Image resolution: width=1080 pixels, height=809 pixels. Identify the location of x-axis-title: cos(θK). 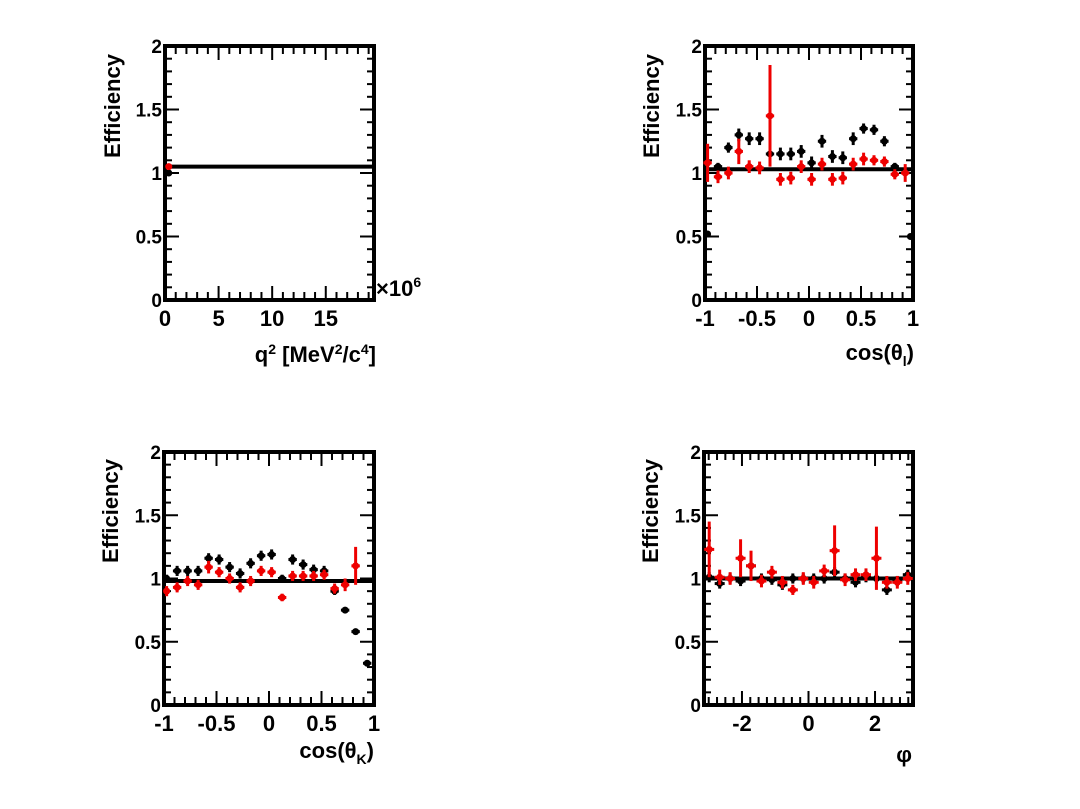
(336, 752).